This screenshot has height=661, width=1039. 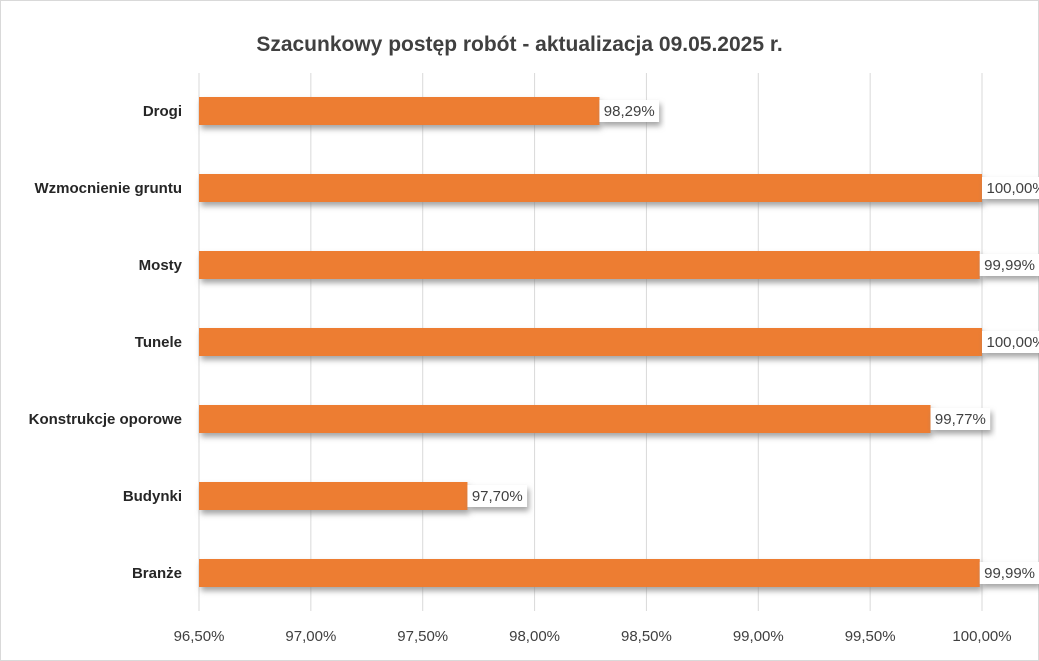 What do you see at coordinates (152, 496) in the screenshot?
I see `category-label: Budynki` at bounding box center [152, 496].